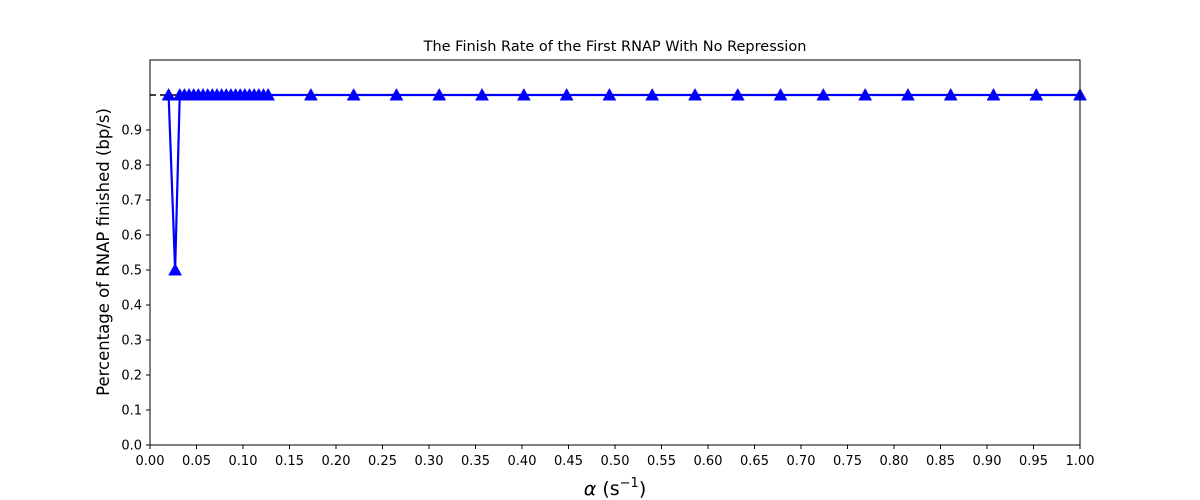 The height and width of the screenshot is (500, 1200). What do you see at coordinates (131, 236) in the screenshot?
I see `y-tick-label: 0.6` at bounding box center [131, 236].